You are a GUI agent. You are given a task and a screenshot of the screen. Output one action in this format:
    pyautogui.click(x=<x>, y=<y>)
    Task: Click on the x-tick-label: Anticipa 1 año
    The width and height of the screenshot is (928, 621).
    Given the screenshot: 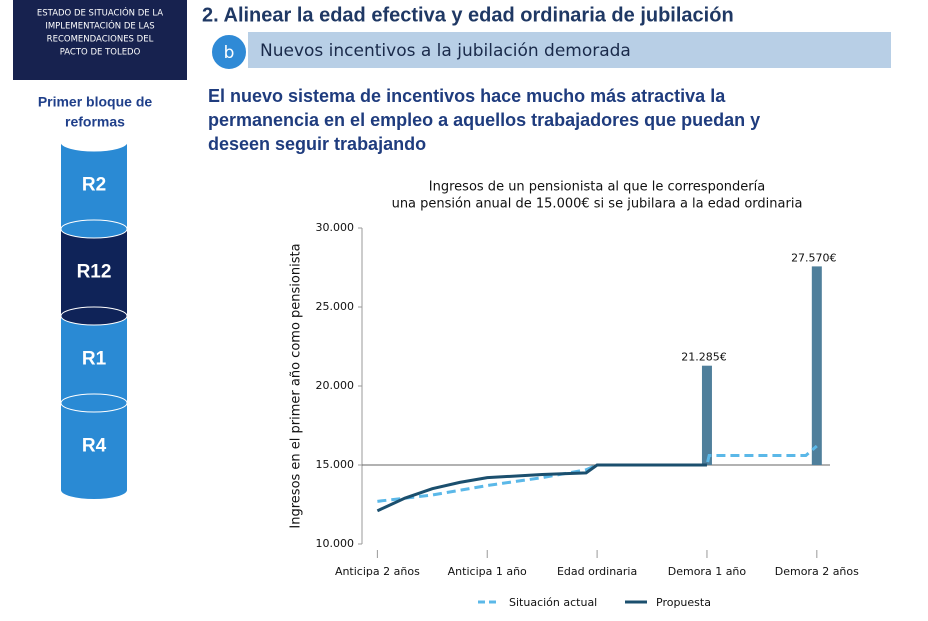 What is the action you would take?
    pyautogui.click(x=487, y=571)
    